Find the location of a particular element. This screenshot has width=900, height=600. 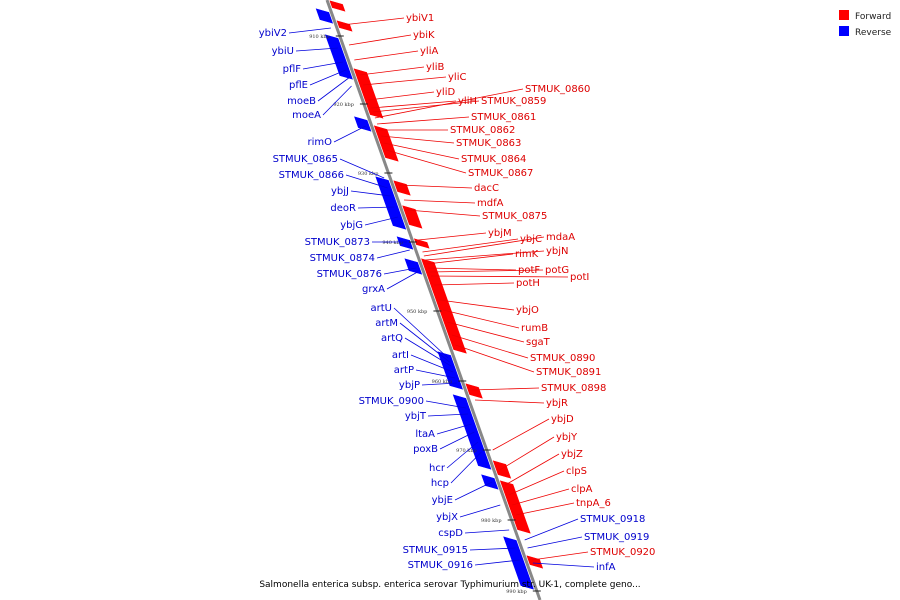

tick-label-0: 910 kbp is located at coordinates (319, 37).